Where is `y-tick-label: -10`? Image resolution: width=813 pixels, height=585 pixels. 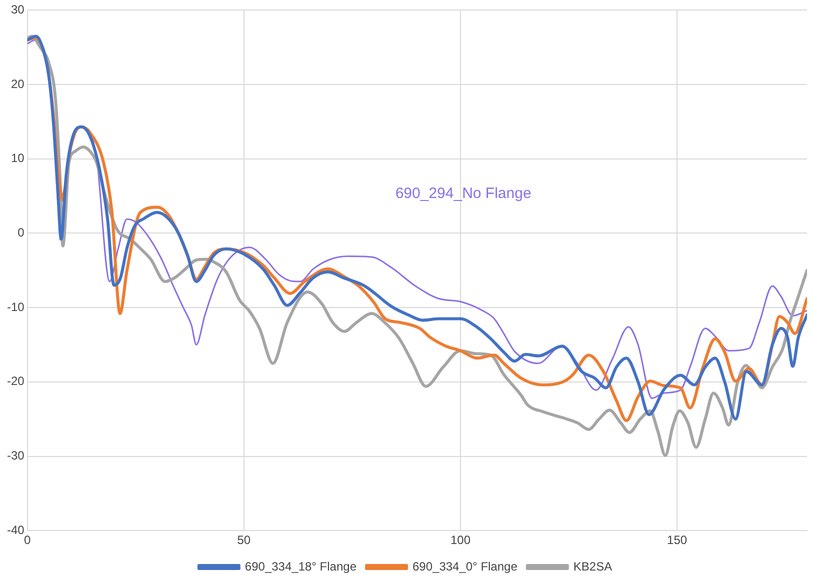 y-tick-label: -10 is located at coordinates (16, 307).